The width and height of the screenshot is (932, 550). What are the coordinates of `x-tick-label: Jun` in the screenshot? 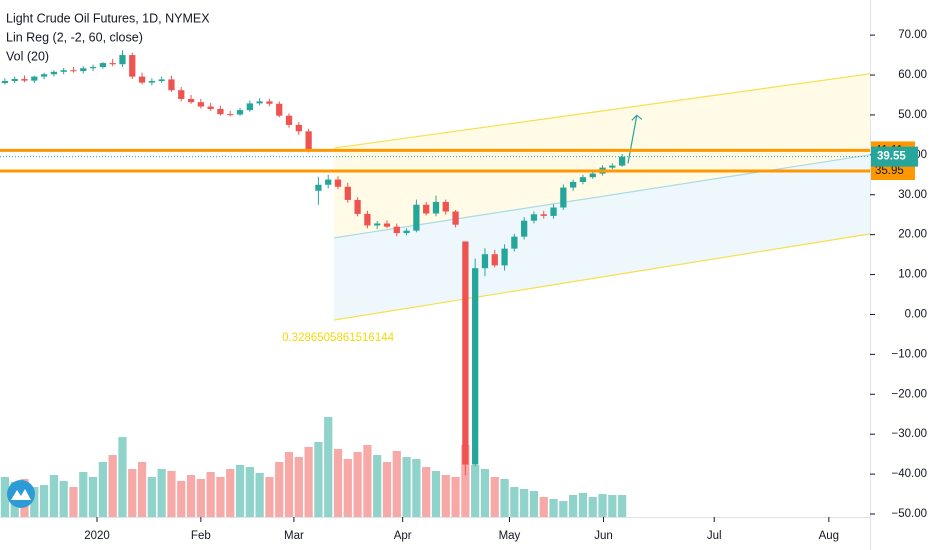 It's located at (603, 536).